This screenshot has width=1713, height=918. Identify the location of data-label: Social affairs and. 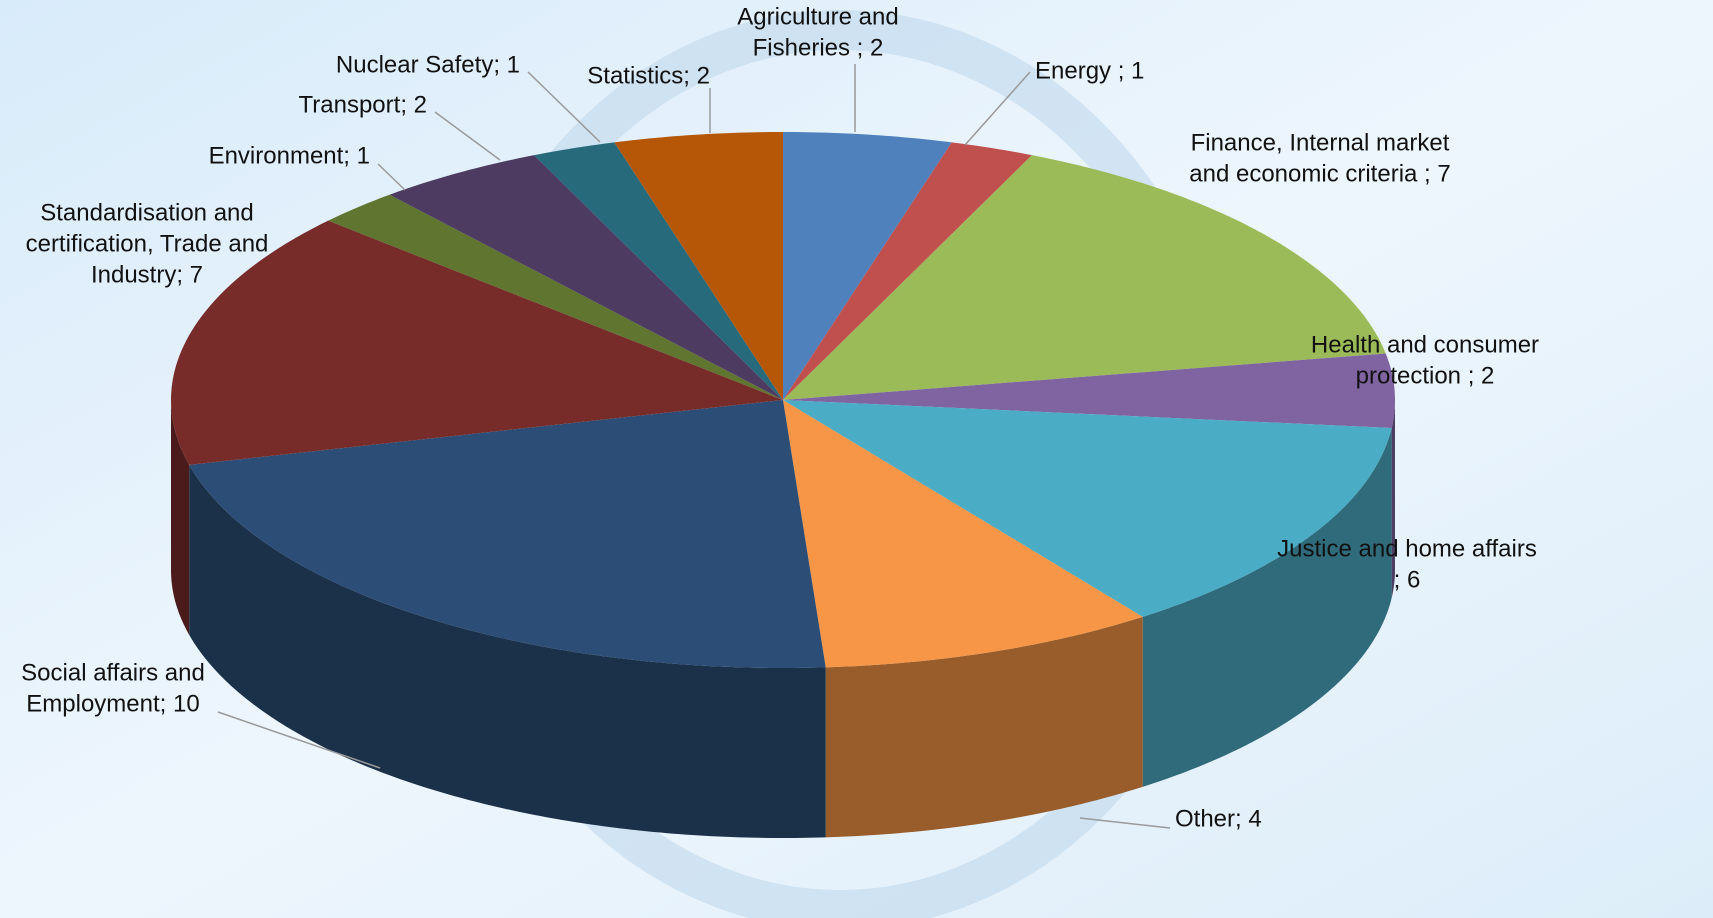
(113, 672).